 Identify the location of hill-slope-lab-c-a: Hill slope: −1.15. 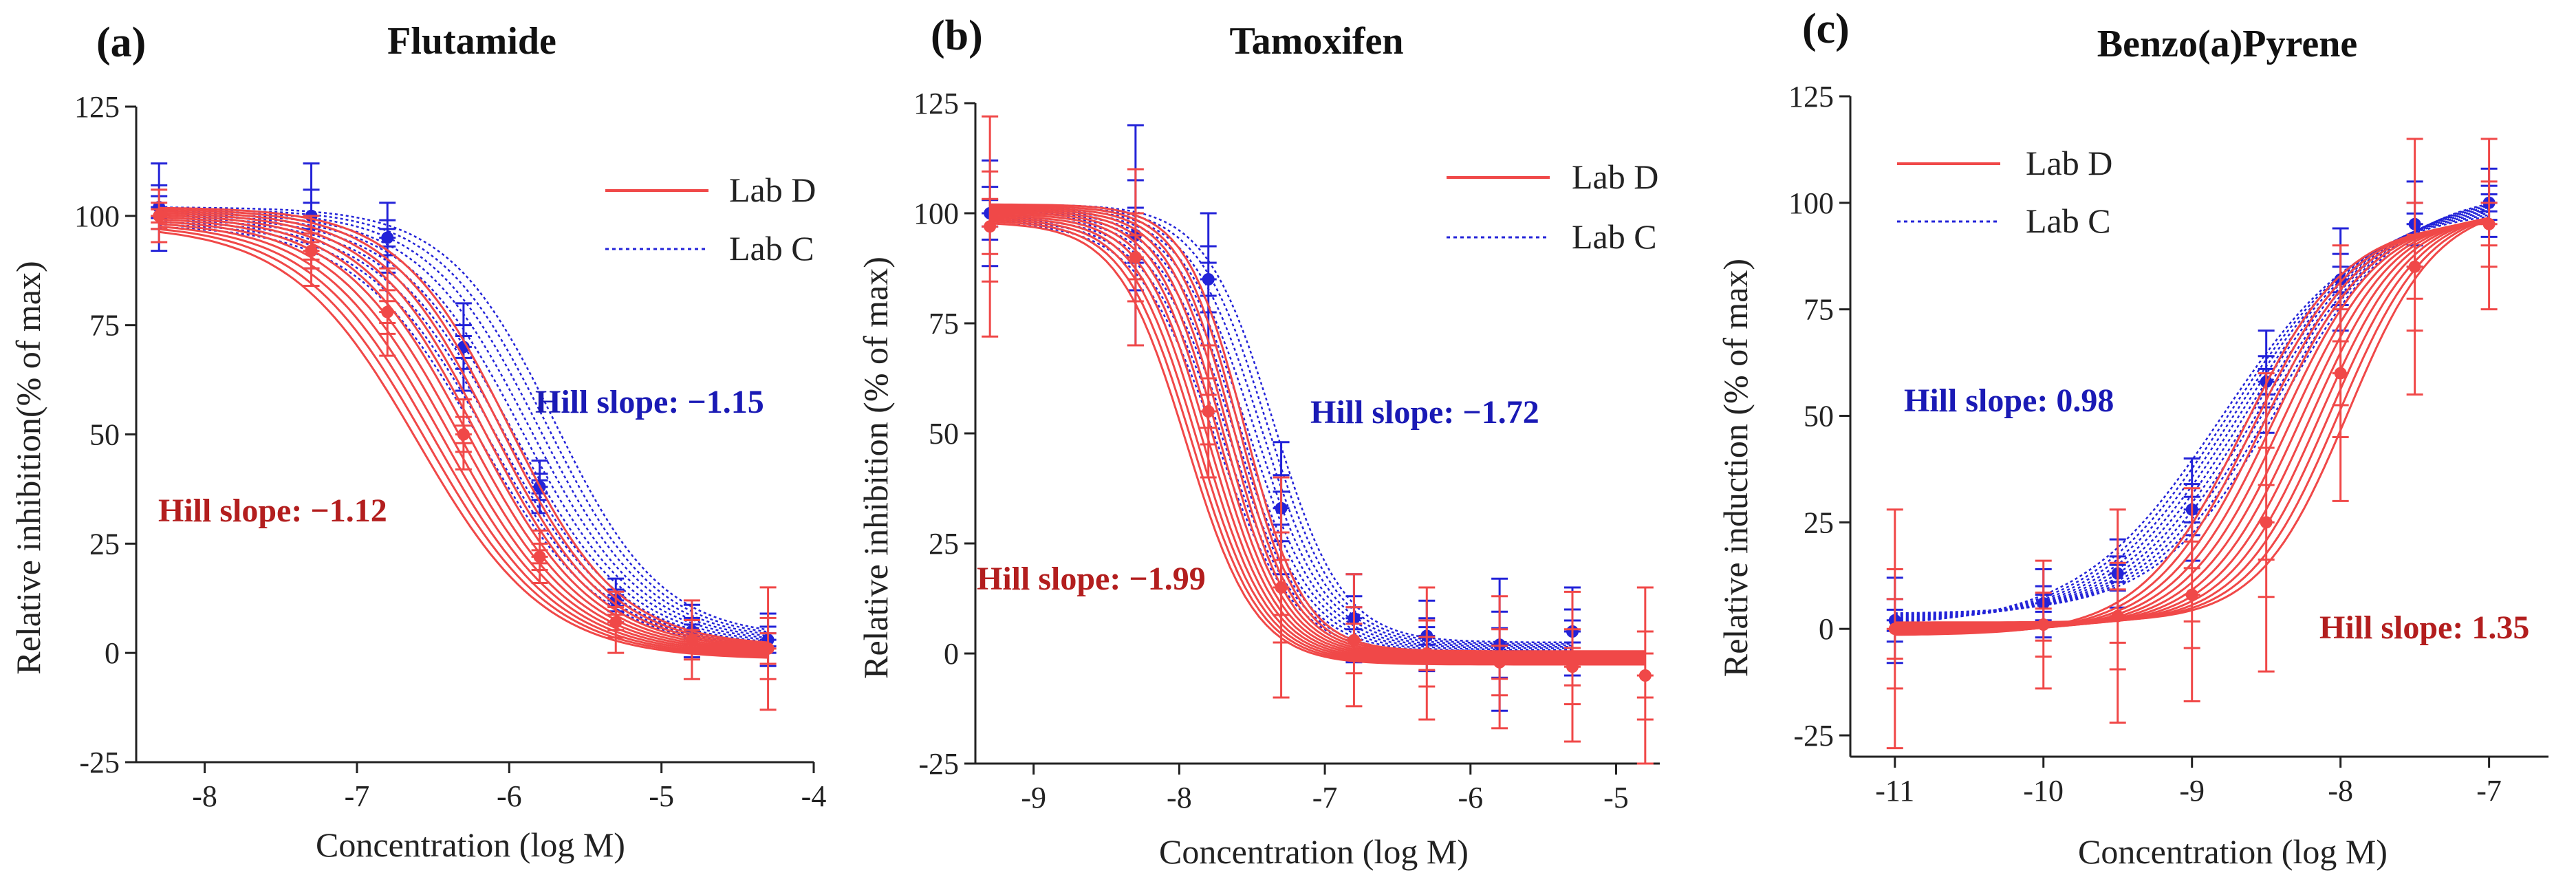
(649, 402).